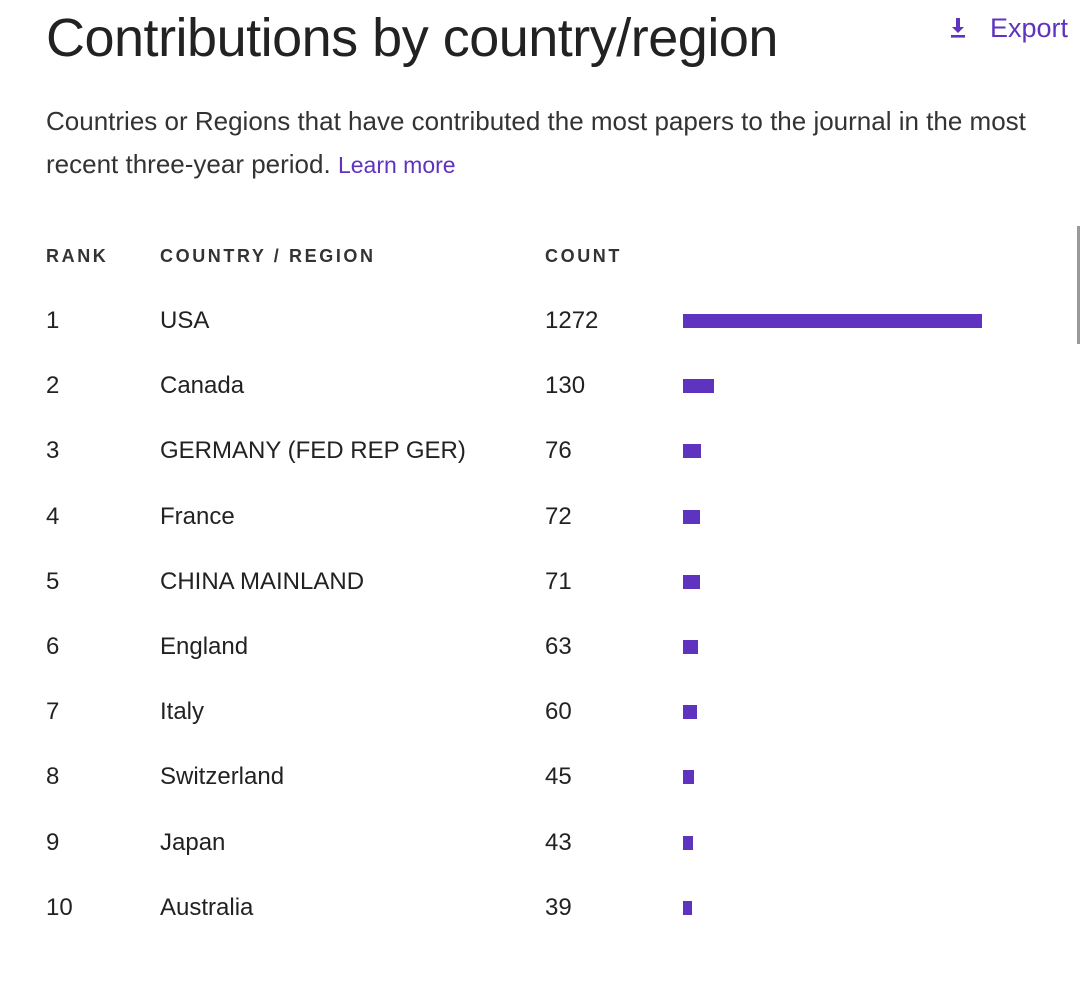  I want to click on scrollbar, so click(1078, 285).